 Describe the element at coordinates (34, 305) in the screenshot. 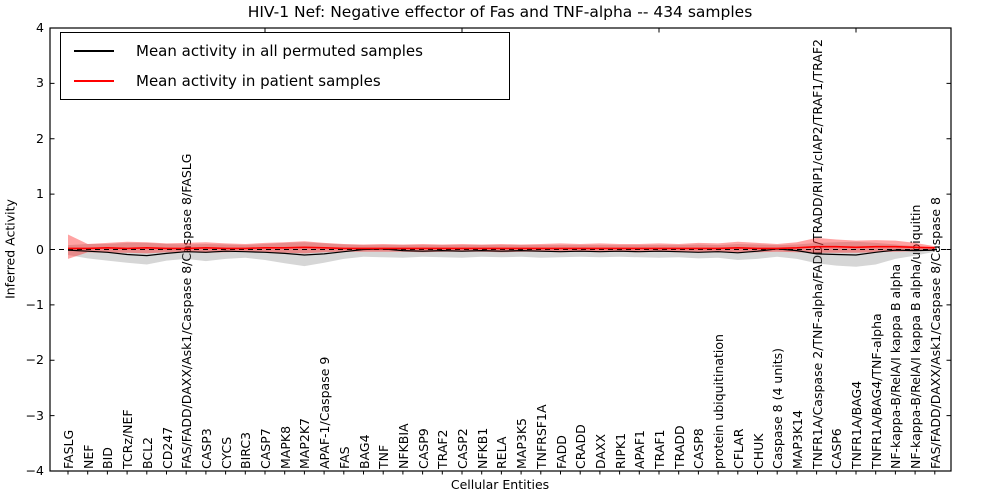

I see `y-tick-label: −1` at that location.